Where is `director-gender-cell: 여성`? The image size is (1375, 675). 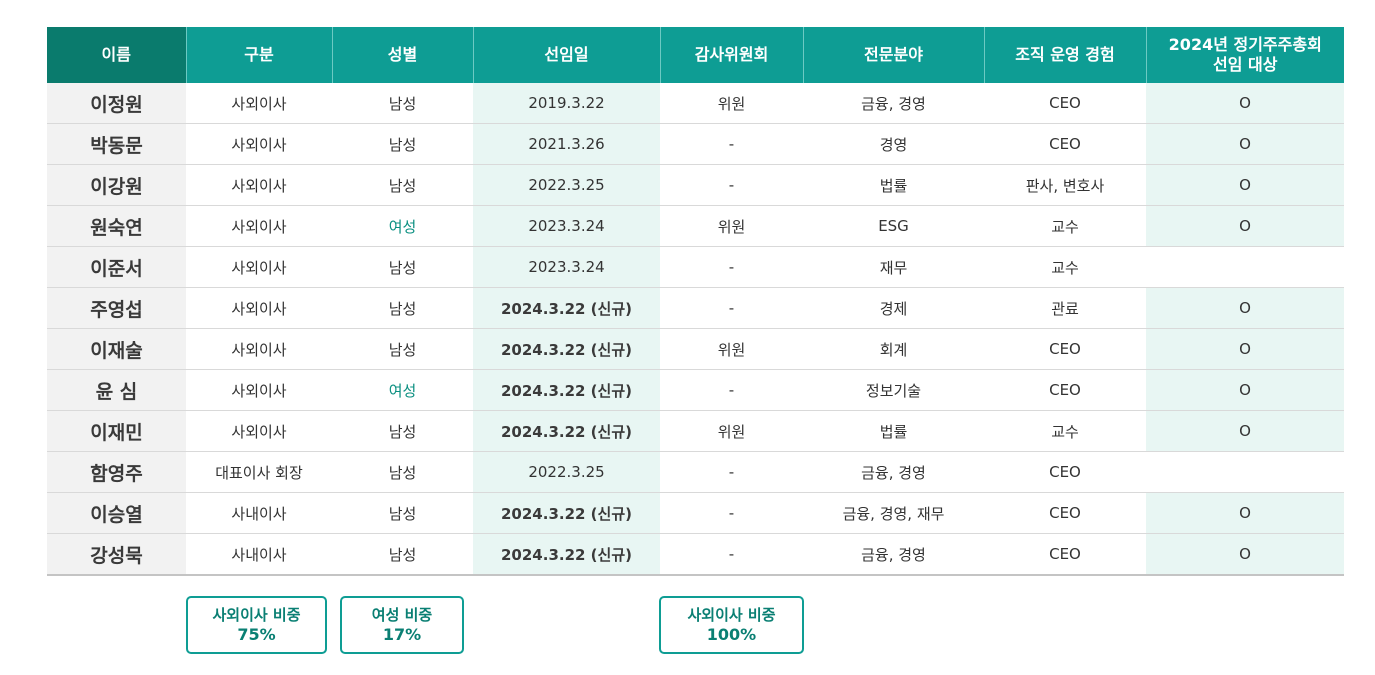
director-gender-cell: 여성 is located at coordinates (402, 390).